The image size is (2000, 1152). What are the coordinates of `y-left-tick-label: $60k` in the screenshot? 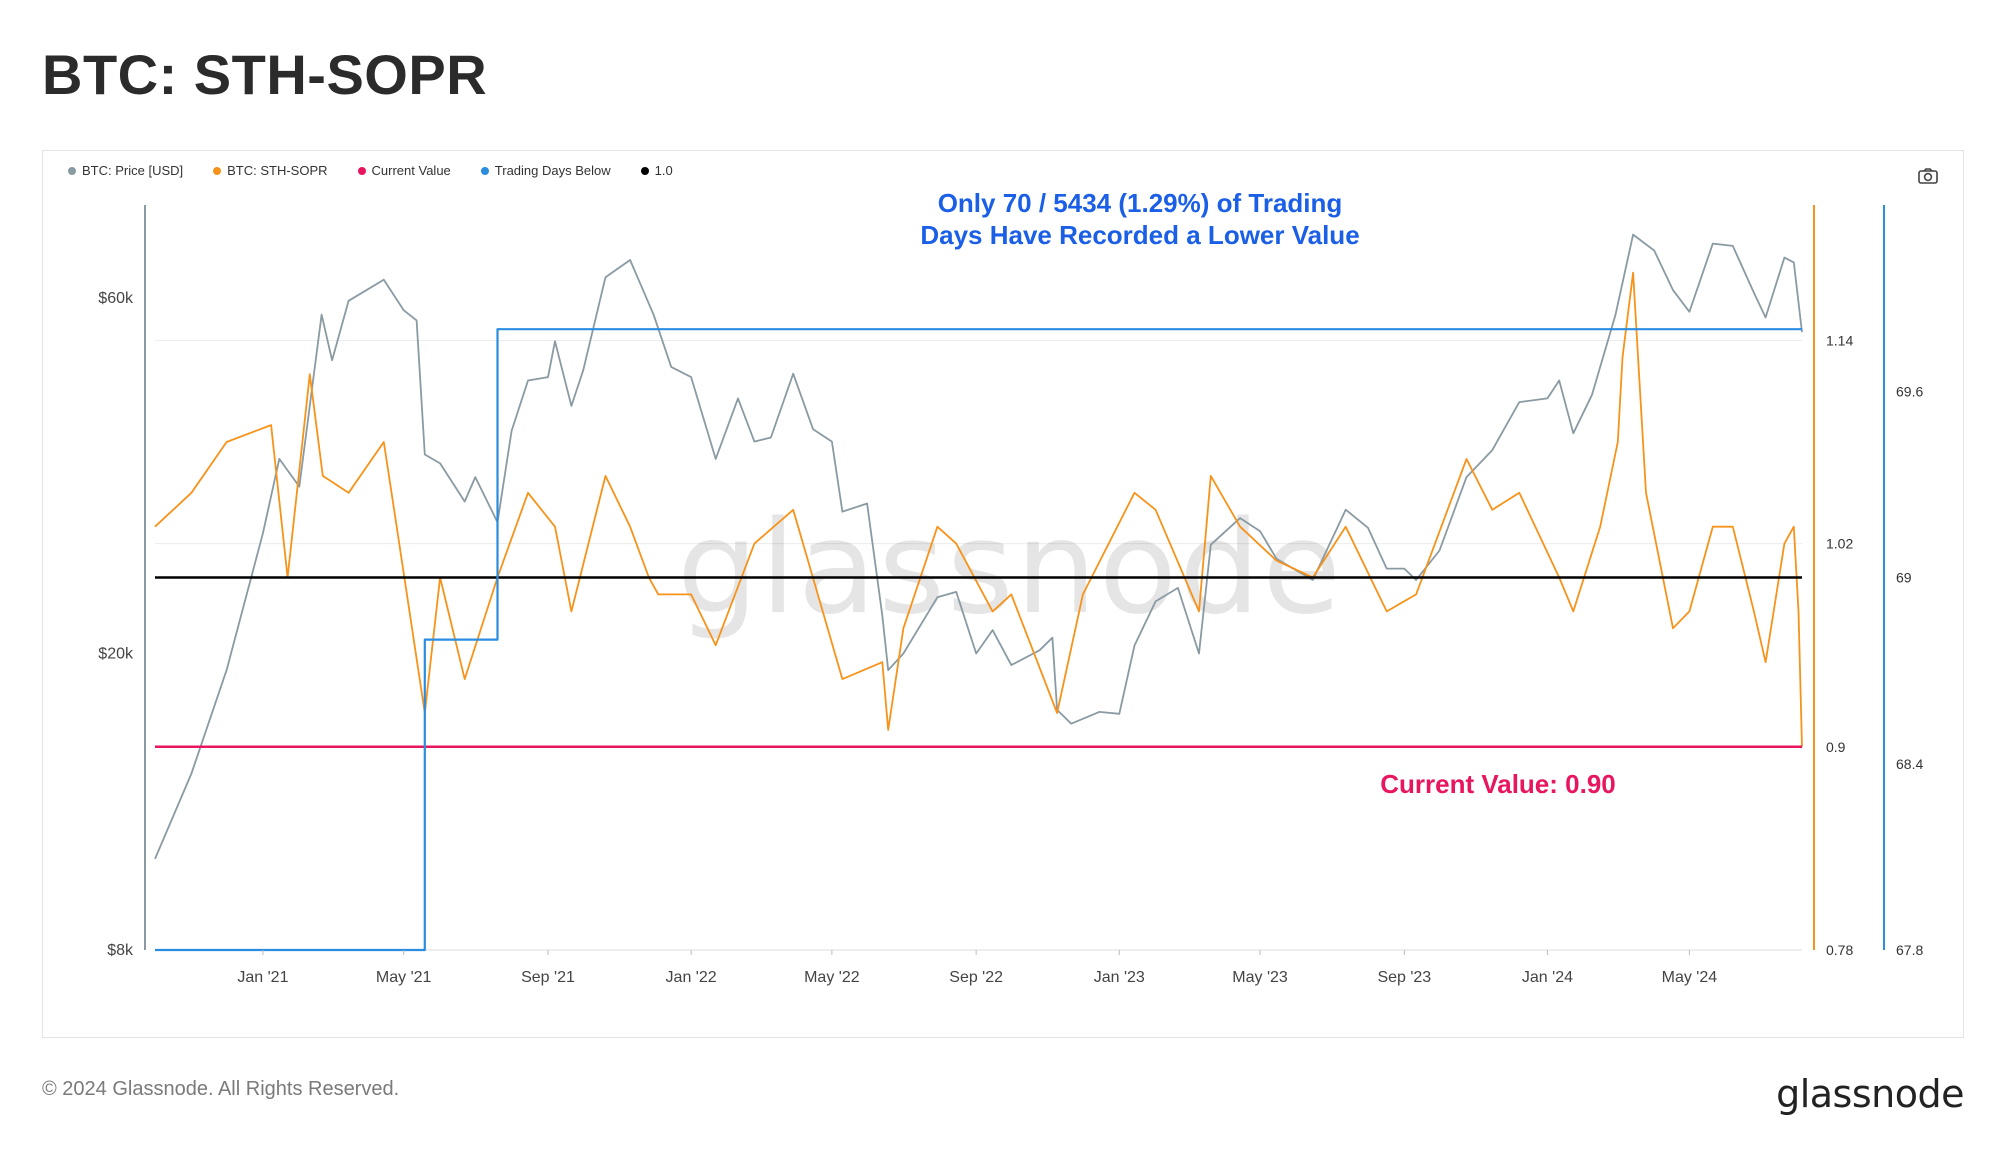 It's located at (116, 298).